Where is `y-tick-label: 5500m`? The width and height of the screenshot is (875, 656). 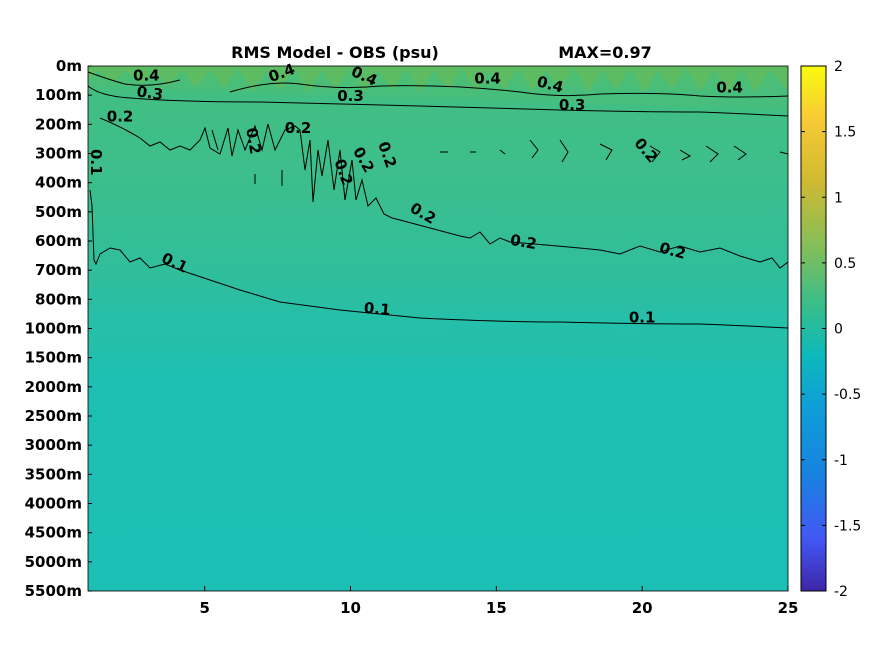 y-tick-label: 5500m is located at coordinates (53, 591).